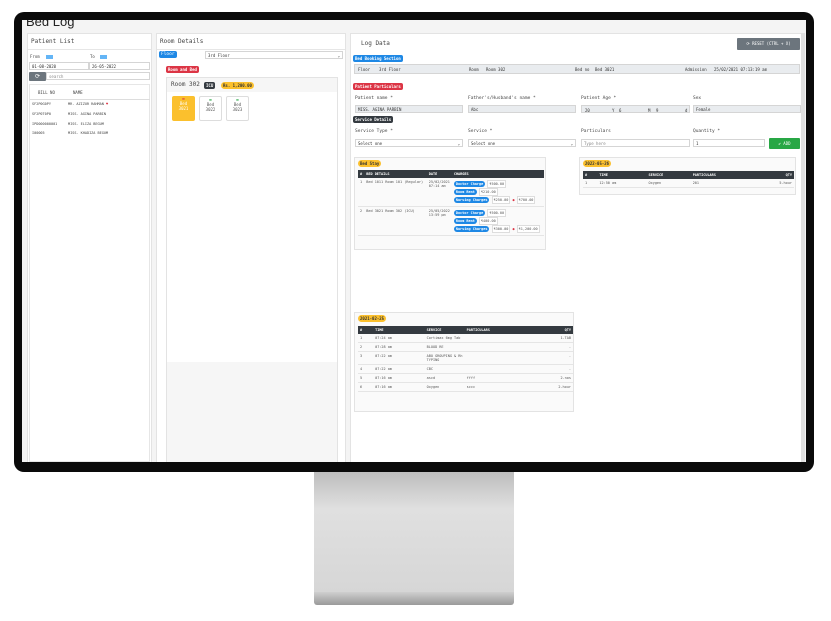 This screenshot has width=831, height=621. What do you see at coordinates (779, 143) in the screenshot?
I see `check-icon: ✔` at bounding box center [779, 143].